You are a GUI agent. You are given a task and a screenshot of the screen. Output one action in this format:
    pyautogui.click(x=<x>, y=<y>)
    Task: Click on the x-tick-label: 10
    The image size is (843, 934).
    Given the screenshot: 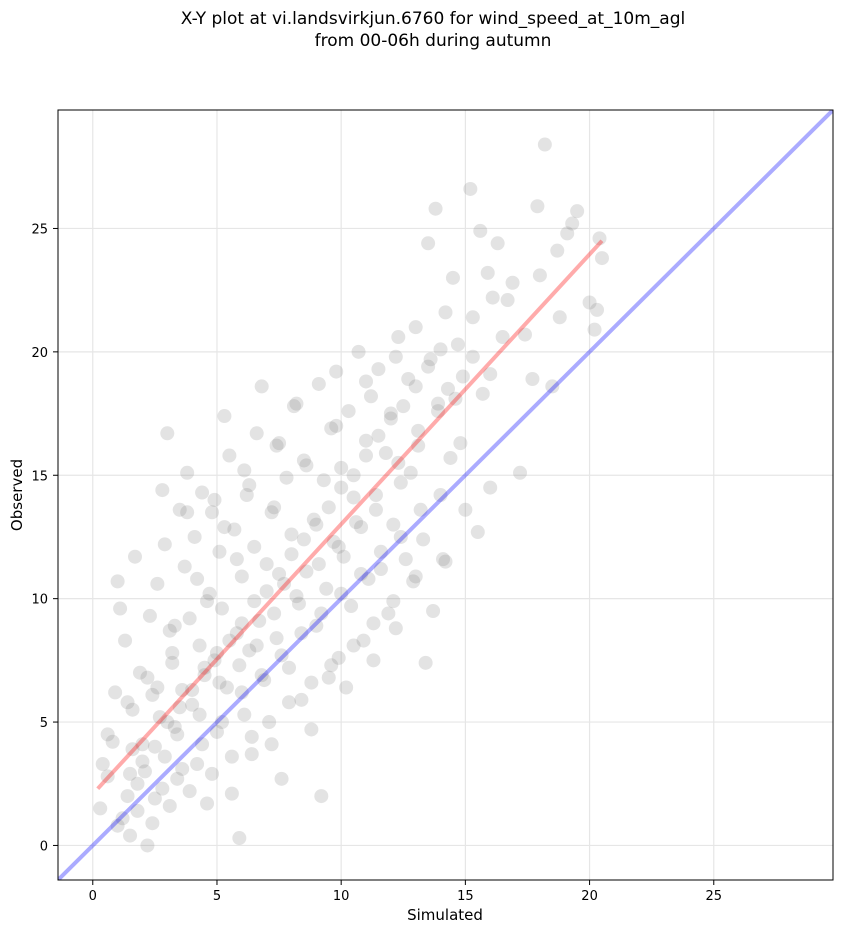 What is the action you would take?
    pyautogui.click(x=341, y=896)
    